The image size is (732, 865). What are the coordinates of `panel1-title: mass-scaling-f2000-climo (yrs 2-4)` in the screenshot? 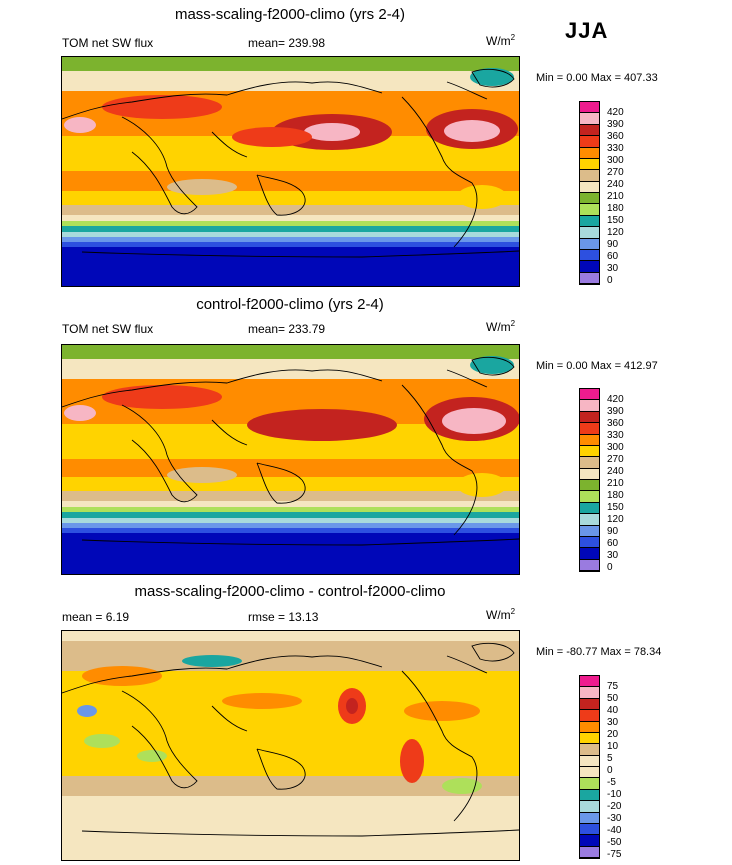 It's located at (290, 14).